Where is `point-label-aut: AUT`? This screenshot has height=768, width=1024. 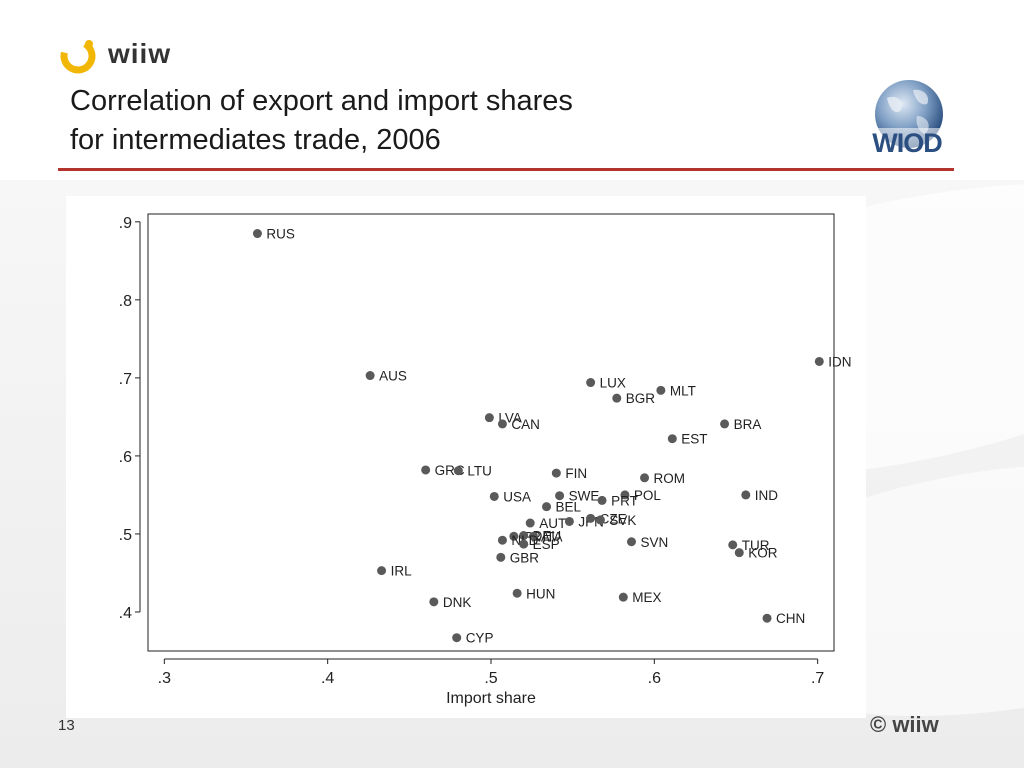
point-label-aut: AUT is located at coordinates (552, 523).